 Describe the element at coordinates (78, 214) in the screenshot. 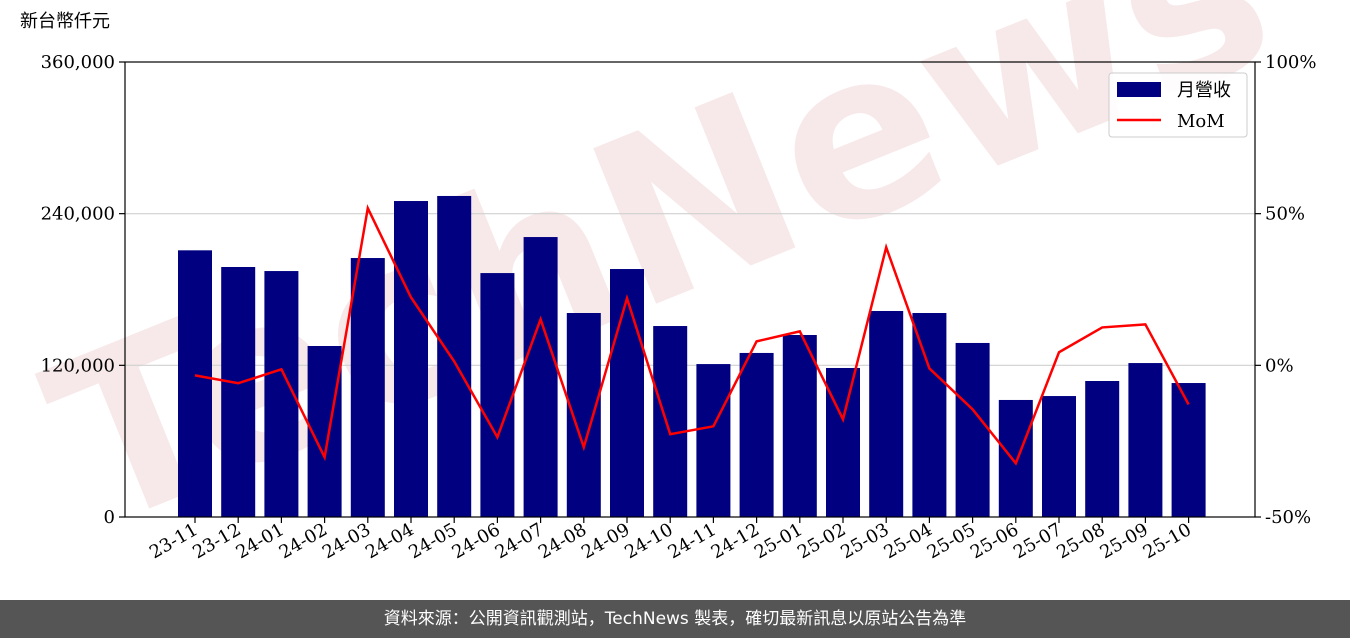

I see `y-tick-label: 240,000` at that location.